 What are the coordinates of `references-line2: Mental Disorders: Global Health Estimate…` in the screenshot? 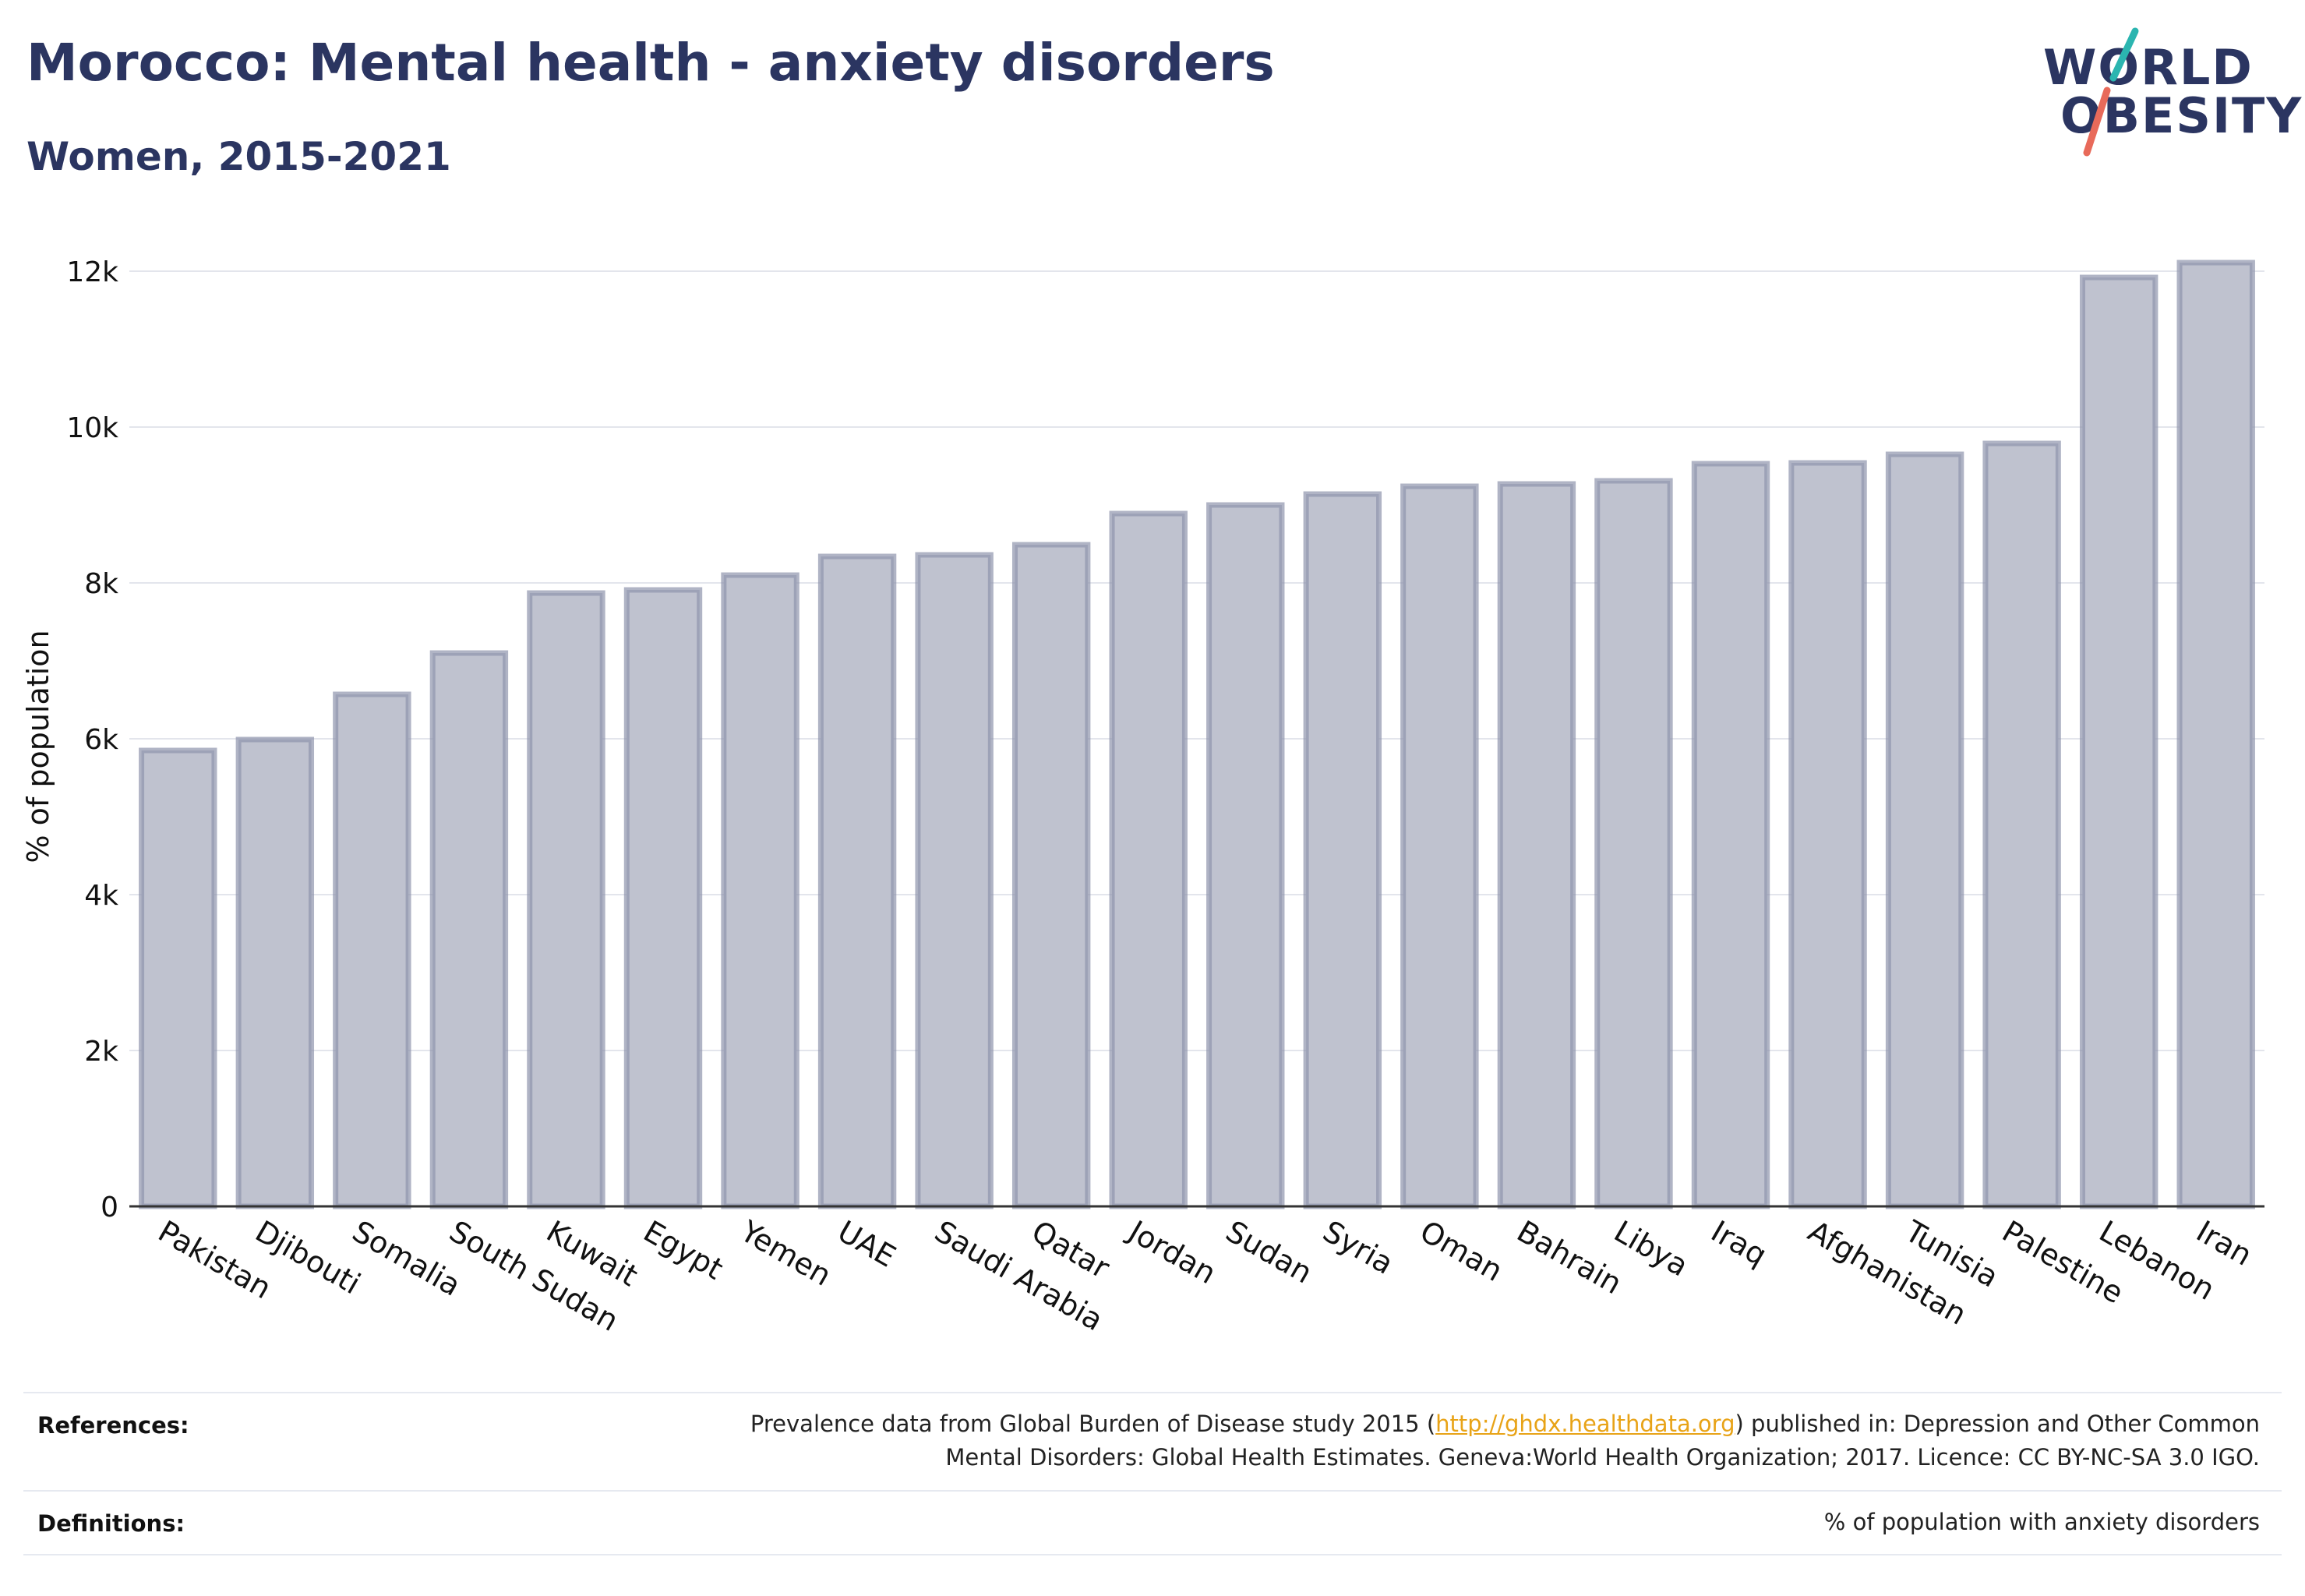 It's located at (1602, 1457).